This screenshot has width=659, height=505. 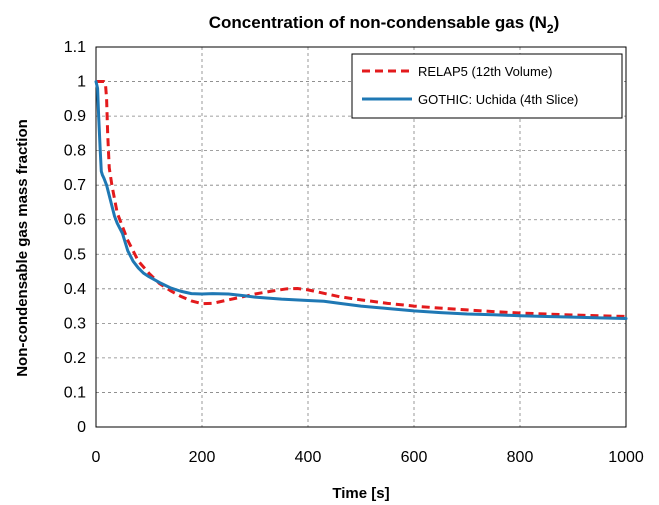 I want to click on x-tick-label: 1000, so click(x=626, y=457).